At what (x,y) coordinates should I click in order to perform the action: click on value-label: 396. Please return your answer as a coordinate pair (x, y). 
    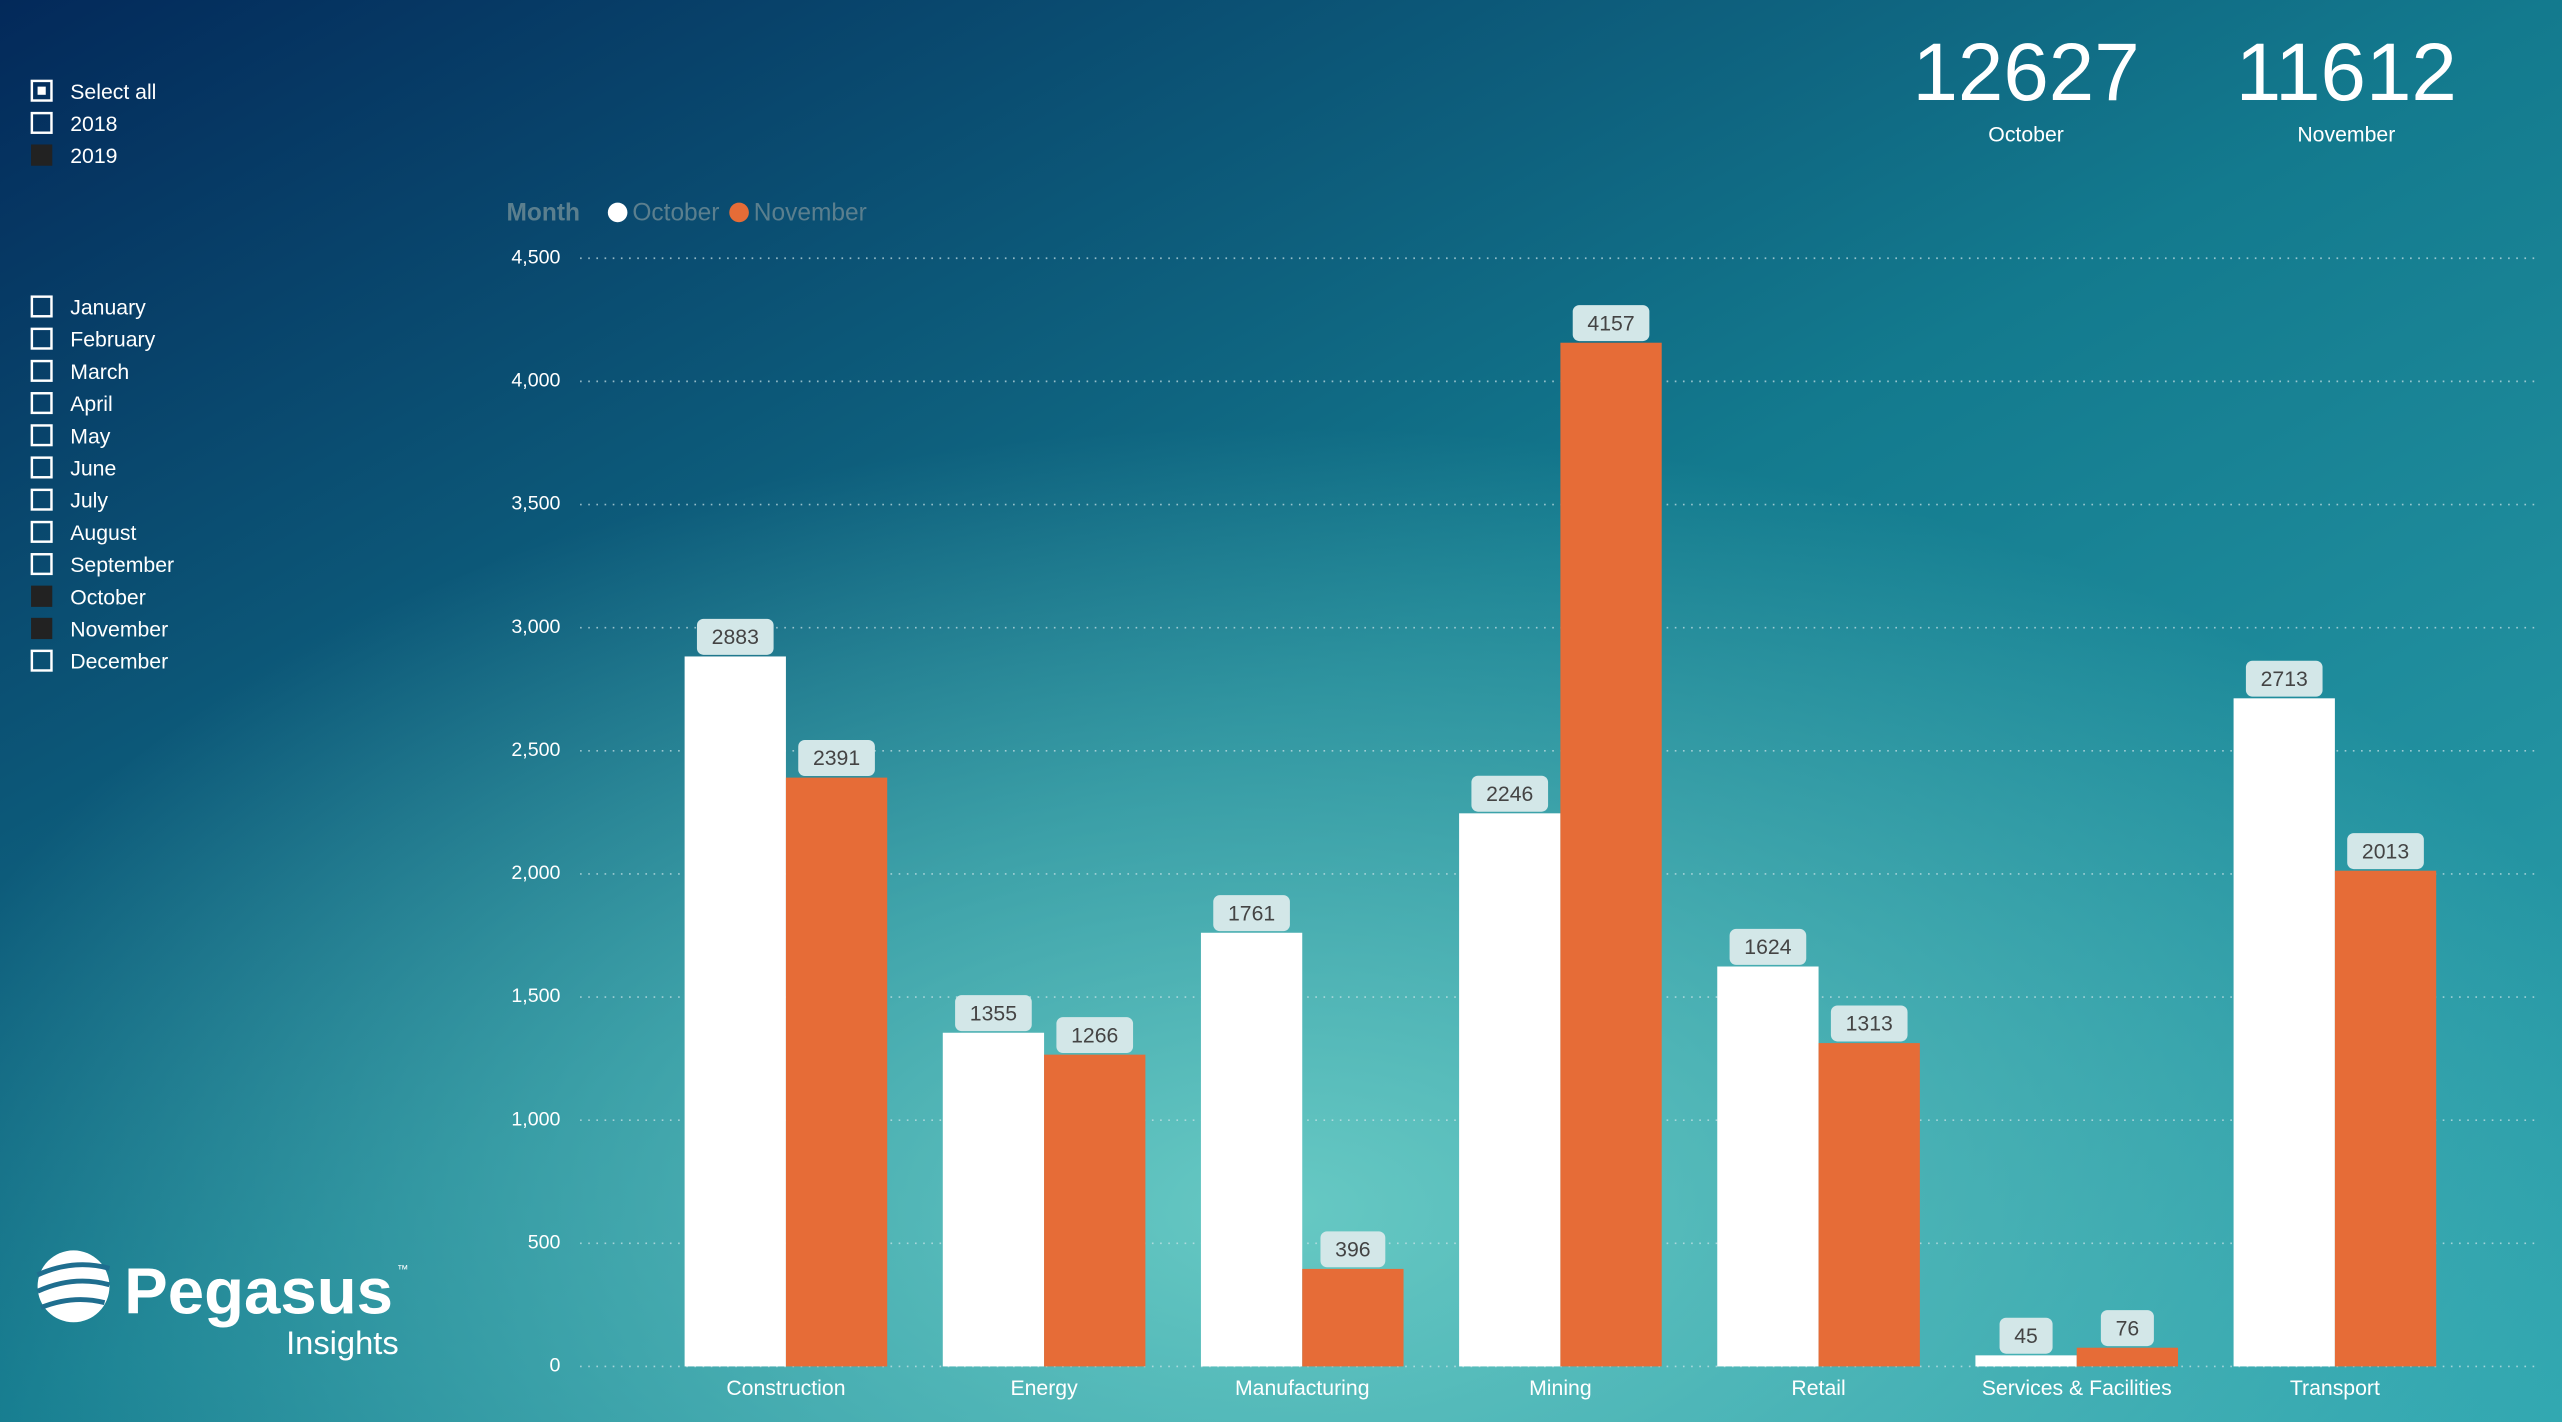
    Looking at the image, I should click on (1352, 1250).